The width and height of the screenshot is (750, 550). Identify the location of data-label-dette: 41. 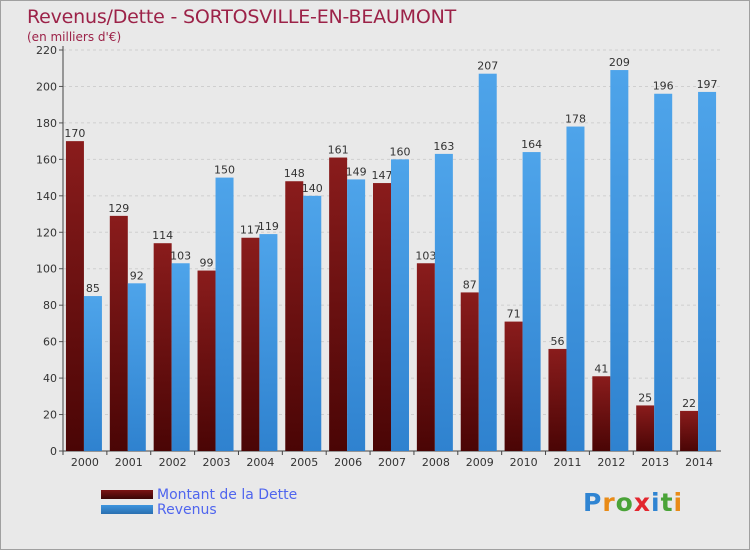
(601, 368).